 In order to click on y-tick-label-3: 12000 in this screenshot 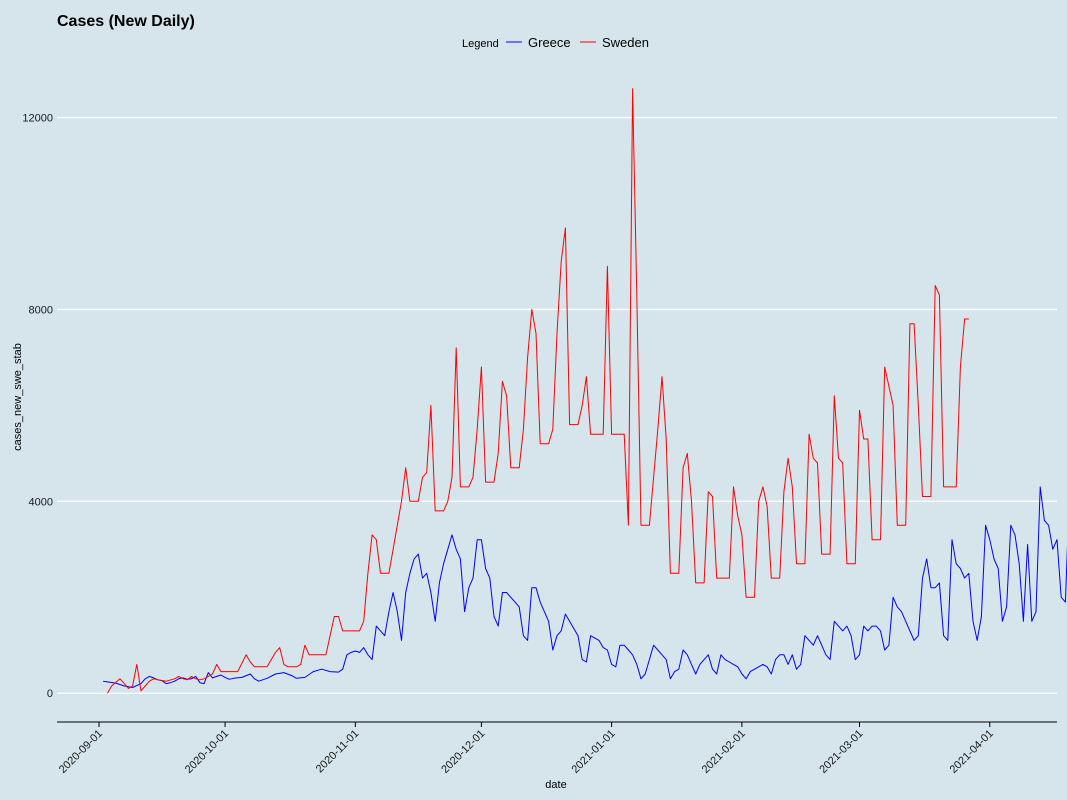, I will do `click(37, 119)`.